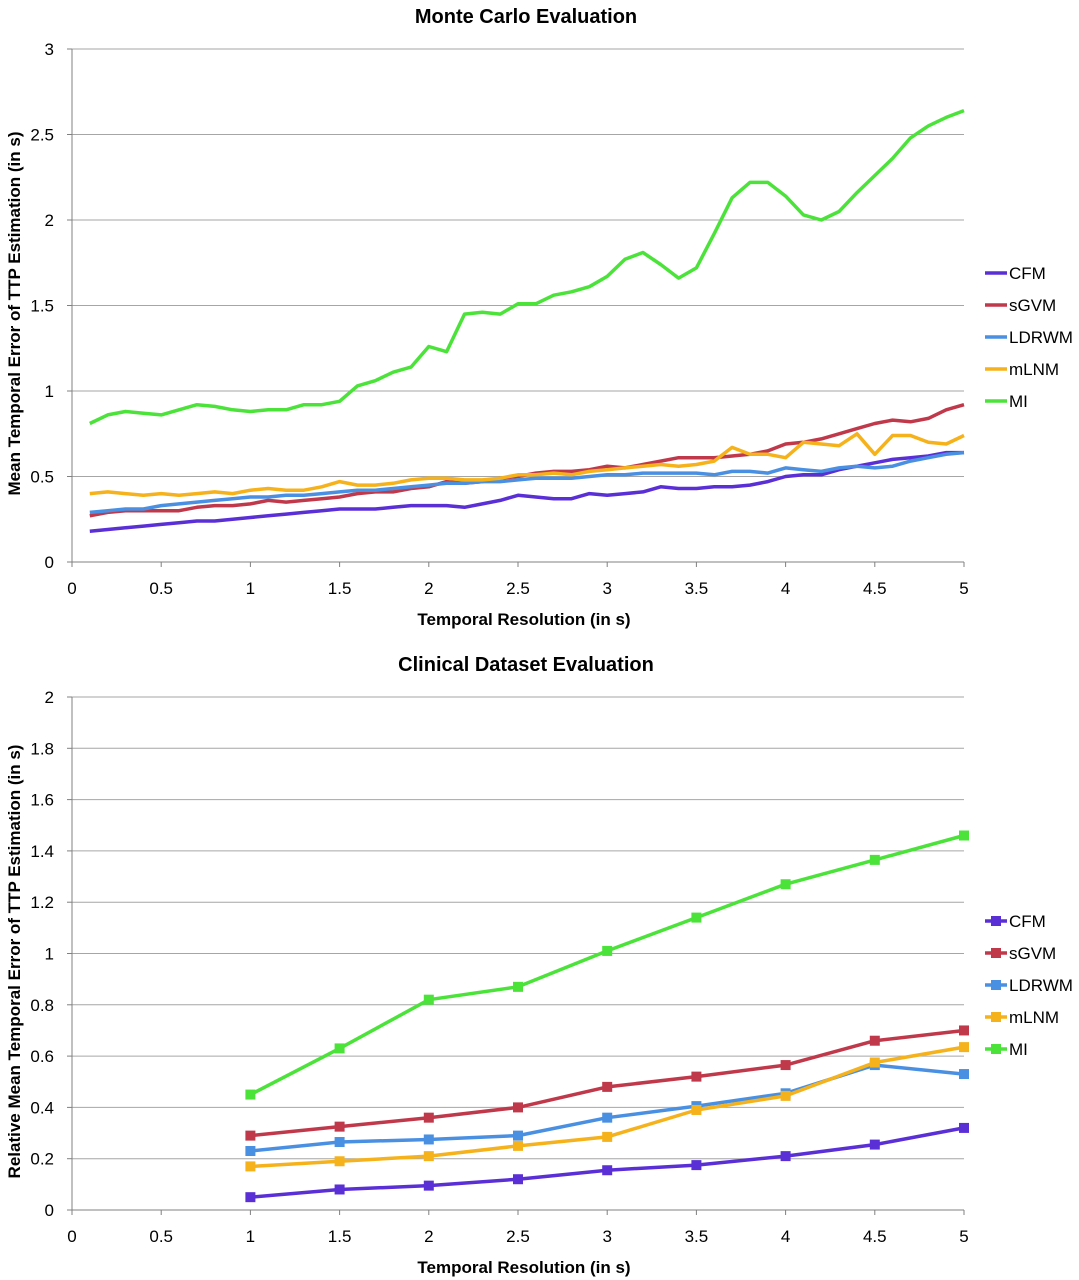 The image size is (1079, 1280). What do you see at coordinates (1034, 1017) in the screenshot?
I see `legend-label: mLNM` at bounding box center [1034, 1017].